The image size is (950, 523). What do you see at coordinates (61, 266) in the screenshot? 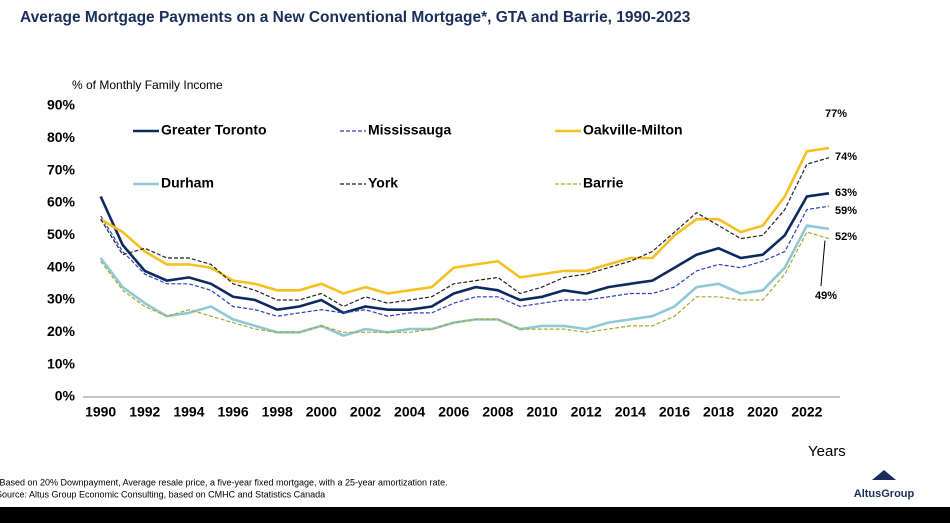
I see `y-tick-label: 40%` at bounding box center [61, 266].